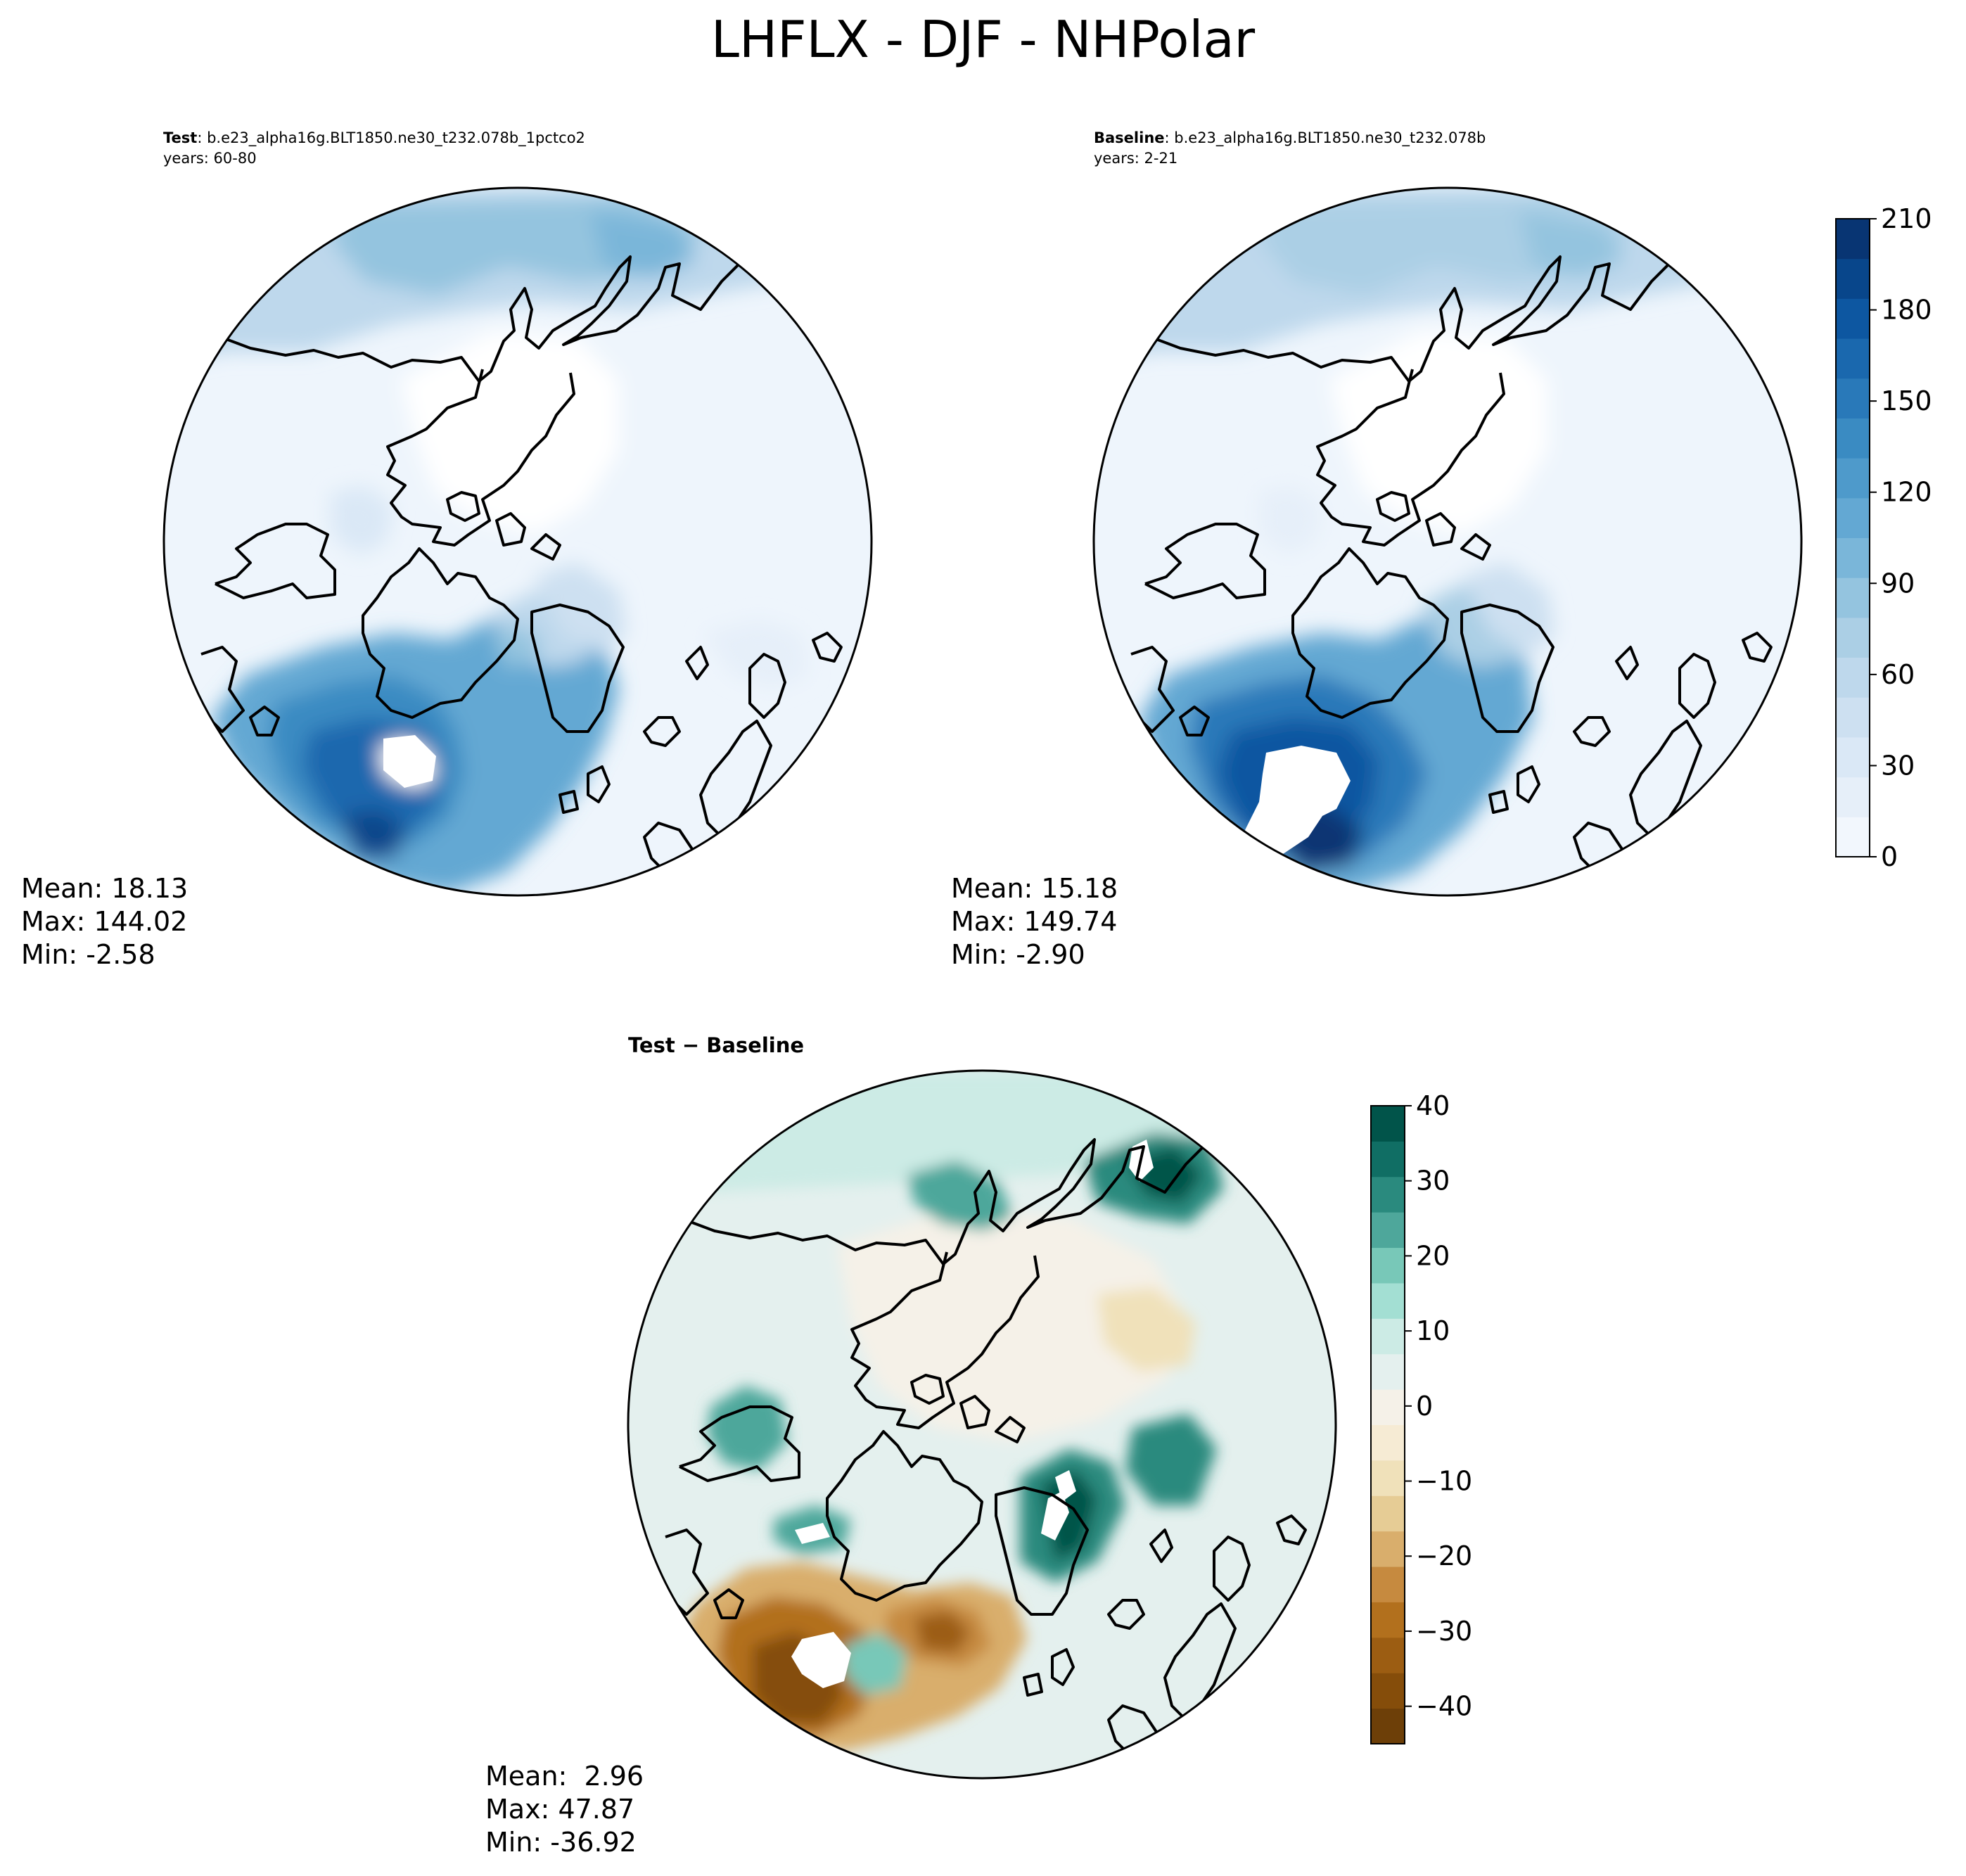 Image resolution: width=1966 pixels, height=1876 pixels. What do you see at coordinates (1447, 541) in the screenshot?
I see `baseline-map` at bounding box center [1447, 541].